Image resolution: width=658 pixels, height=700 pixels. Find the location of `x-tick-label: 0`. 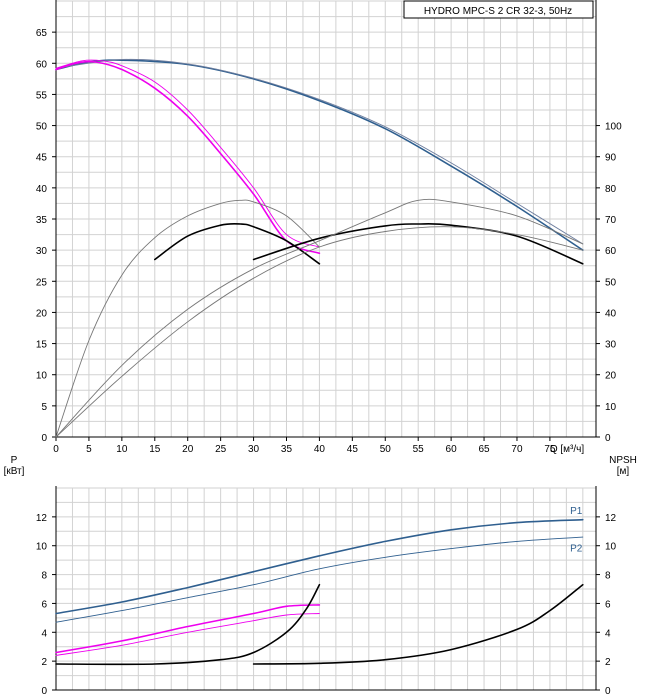

x-tick-label: 0 is located at coordinates (56, 449).